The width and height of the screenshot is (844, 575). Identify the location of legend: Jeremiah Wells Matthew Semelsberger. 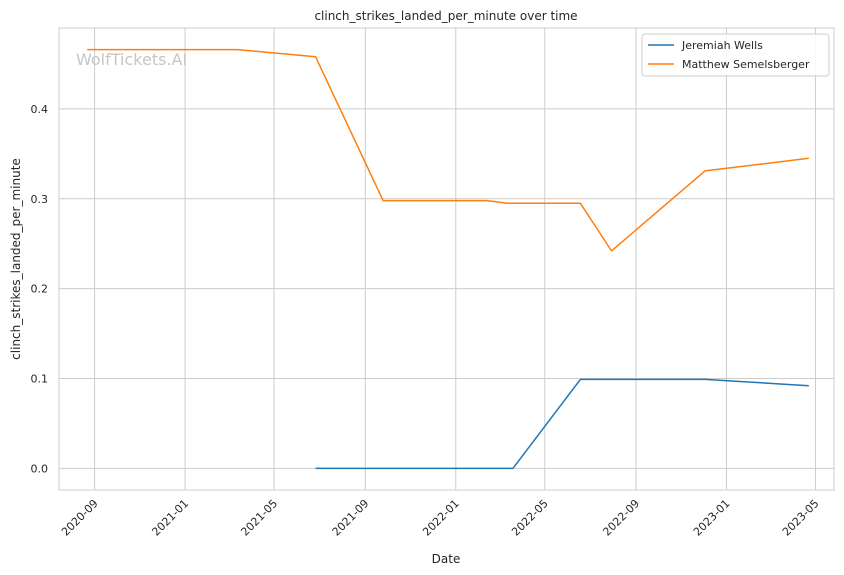
(735, 55).